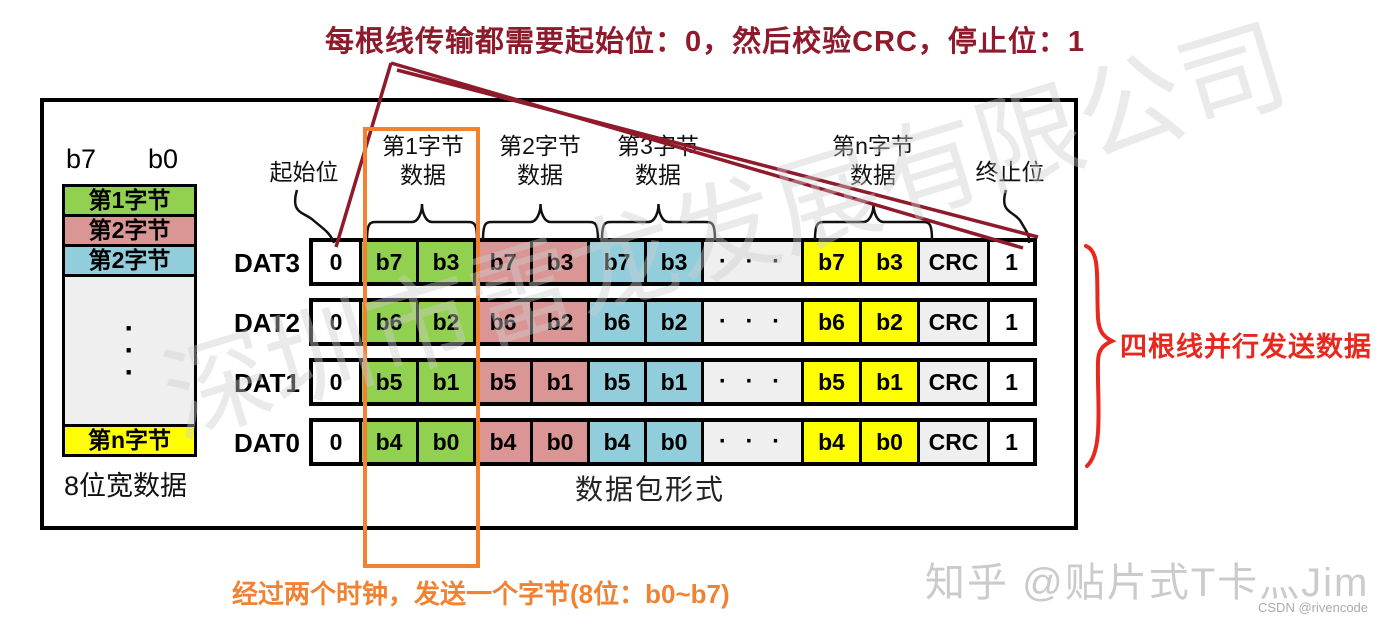 This screenshot has width=1395, height=628. What do you see at coordinates (304, 172) in the screenshot?
I see `header-start-bit: 起始位` at bounding box center [304, 172].